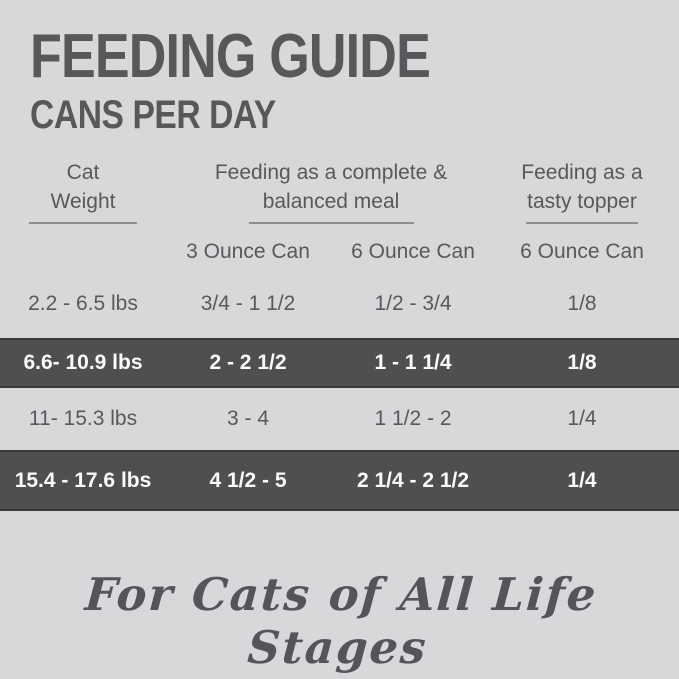  What do you see at coordinates (83, 252) in the screenshot?
I see `sub-header-empty` at bounding box center [83, 252].